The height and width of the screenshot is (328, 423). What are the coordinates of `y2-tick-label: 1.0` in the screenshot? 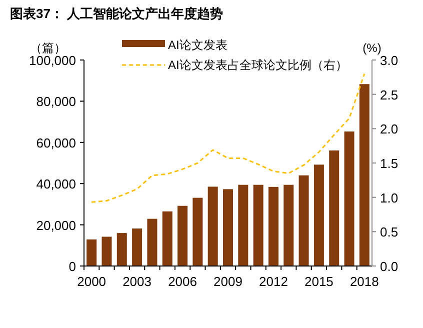 It's located at (389, 198).